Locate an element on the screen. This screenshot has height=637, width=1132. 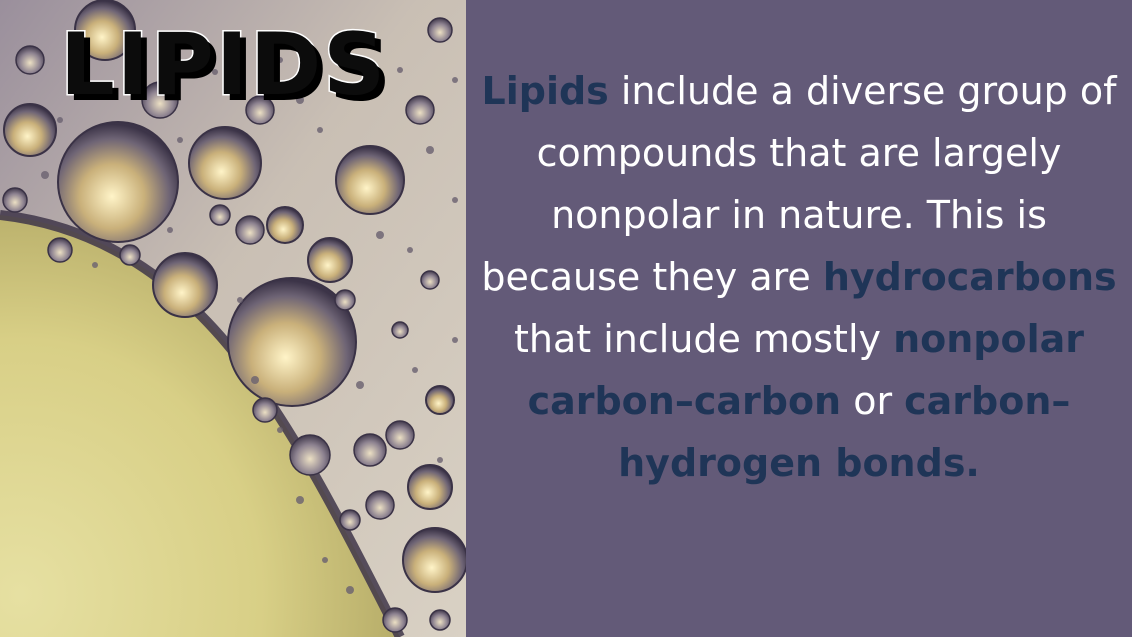
term-carbon-carbon: nonpolar carbon–carbon is located at coordinates (806, 370).